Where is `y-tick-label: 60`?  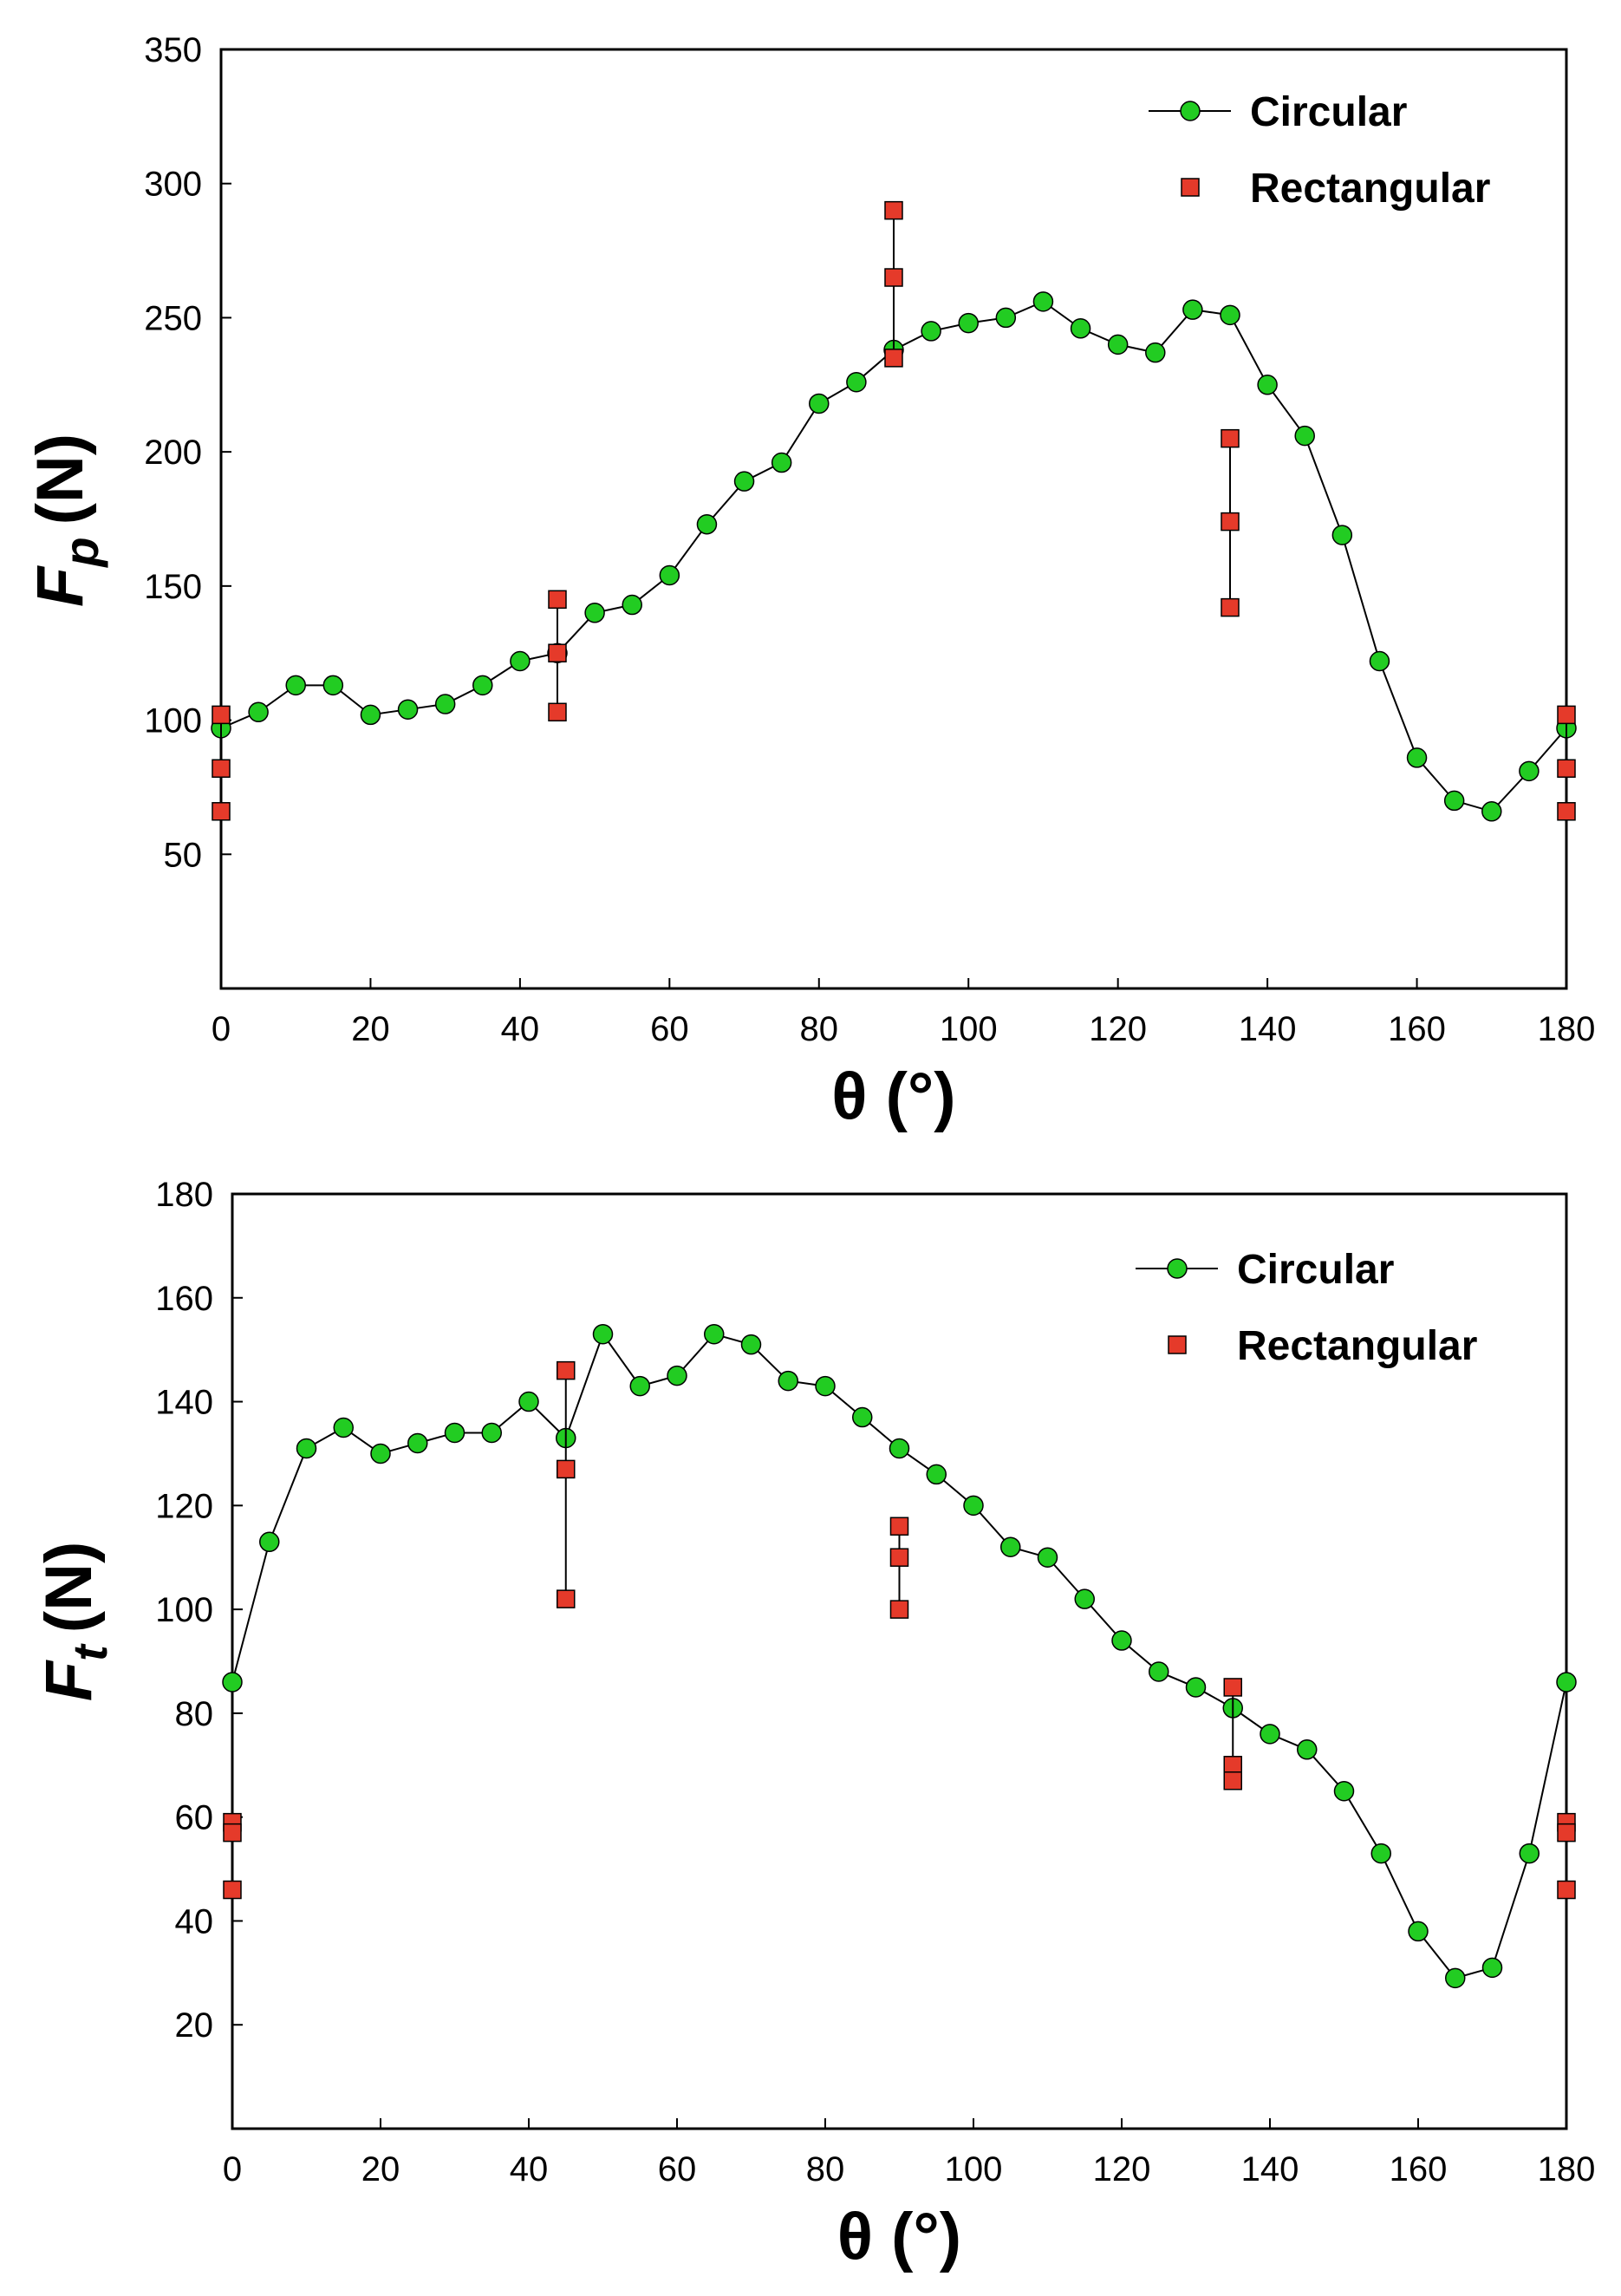 y-tick-label: 60 is located at coordinates (194, 1818).